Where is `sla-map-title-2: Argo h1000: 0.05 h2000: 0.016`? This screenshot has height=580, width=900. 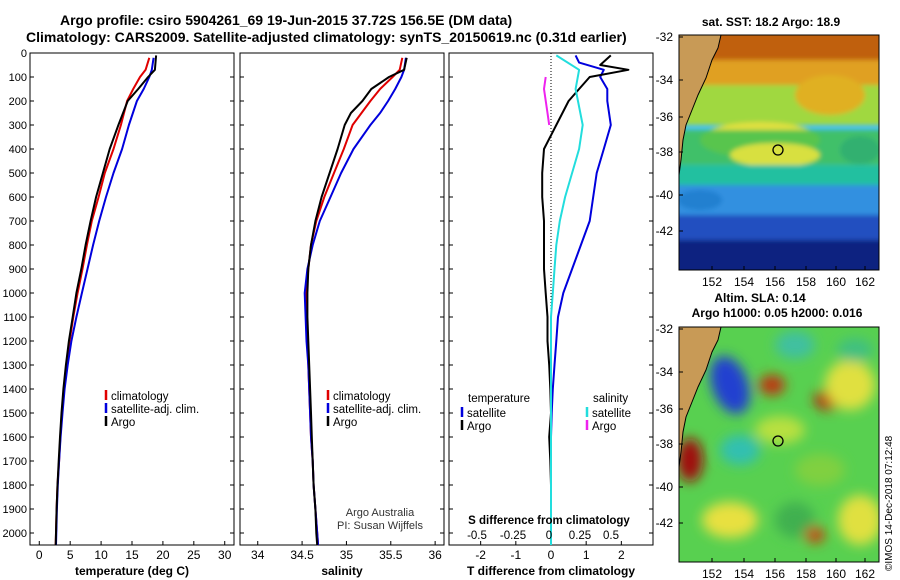
sla-map-title-2: Argo h1000: 0.05 h2000: 0.016 is located at coordinates (777, 313).